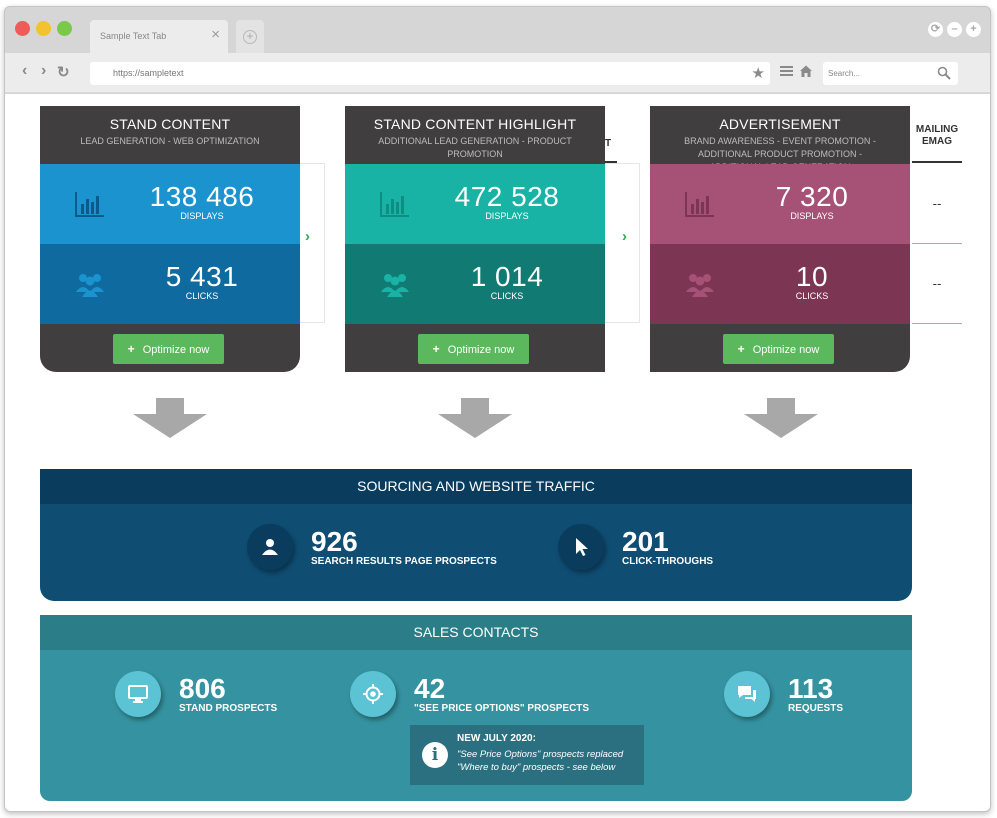 Image resolution: width=997 pixels, height=818 pixels. Describe the element at coordinates (581, 547) in the screenshot. I see `cursor-icon` at that location.